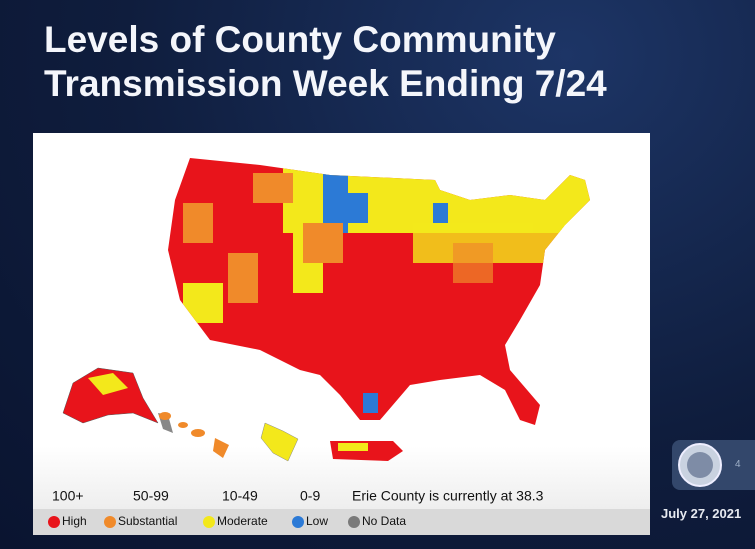 The width and height of the screenshot is (755, 549). What do you see at coordinates (700, 465) in the screenshot?
I see `seal` at bounding box center [700, 465].